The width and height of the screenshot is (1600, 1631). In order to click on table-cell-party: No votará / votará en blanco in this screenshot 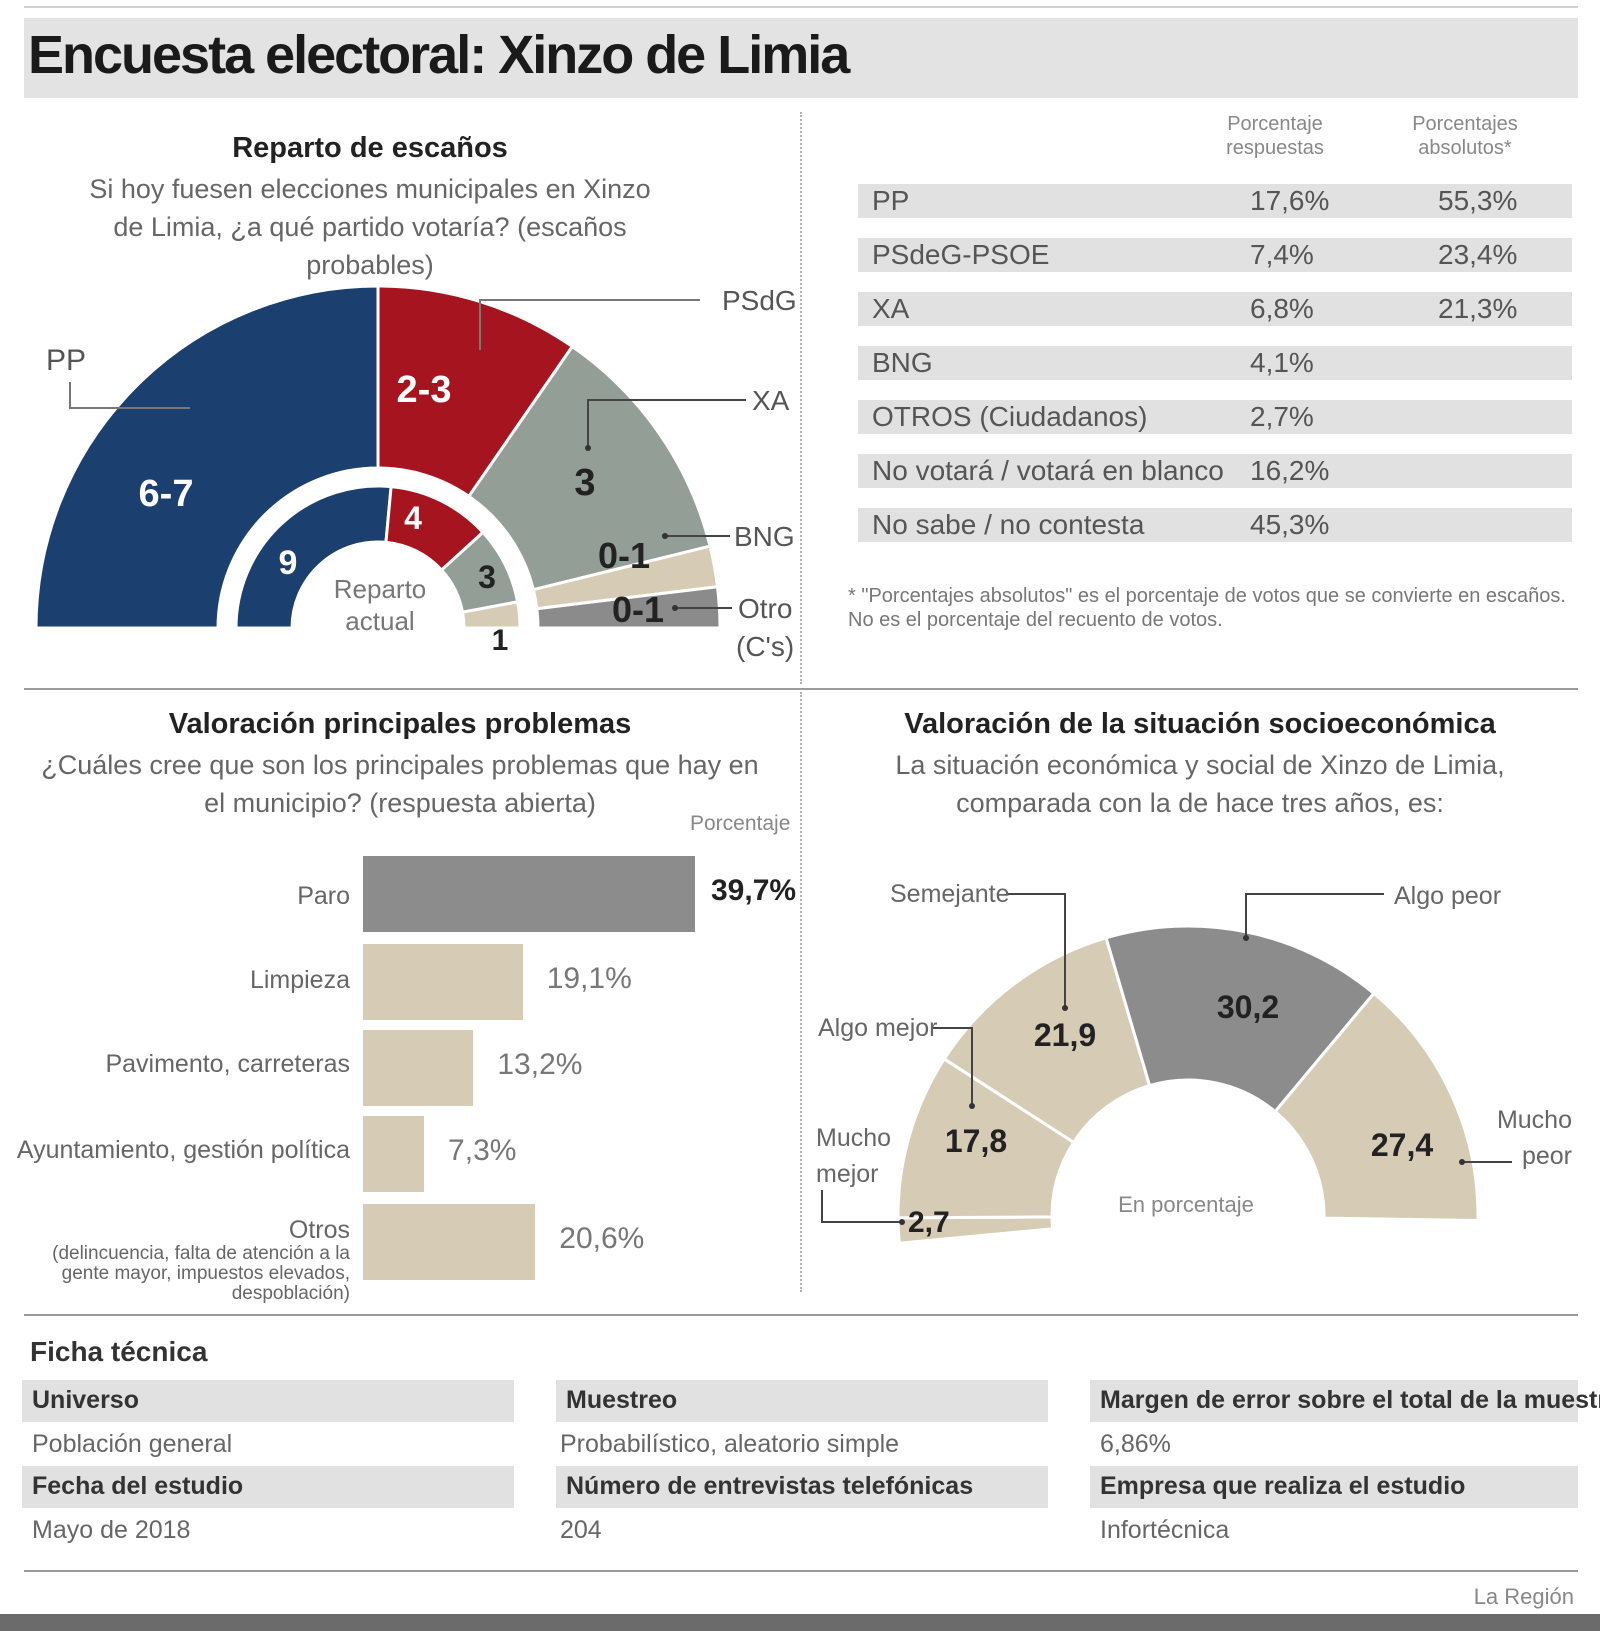, I will do `click(1048, 470)`.